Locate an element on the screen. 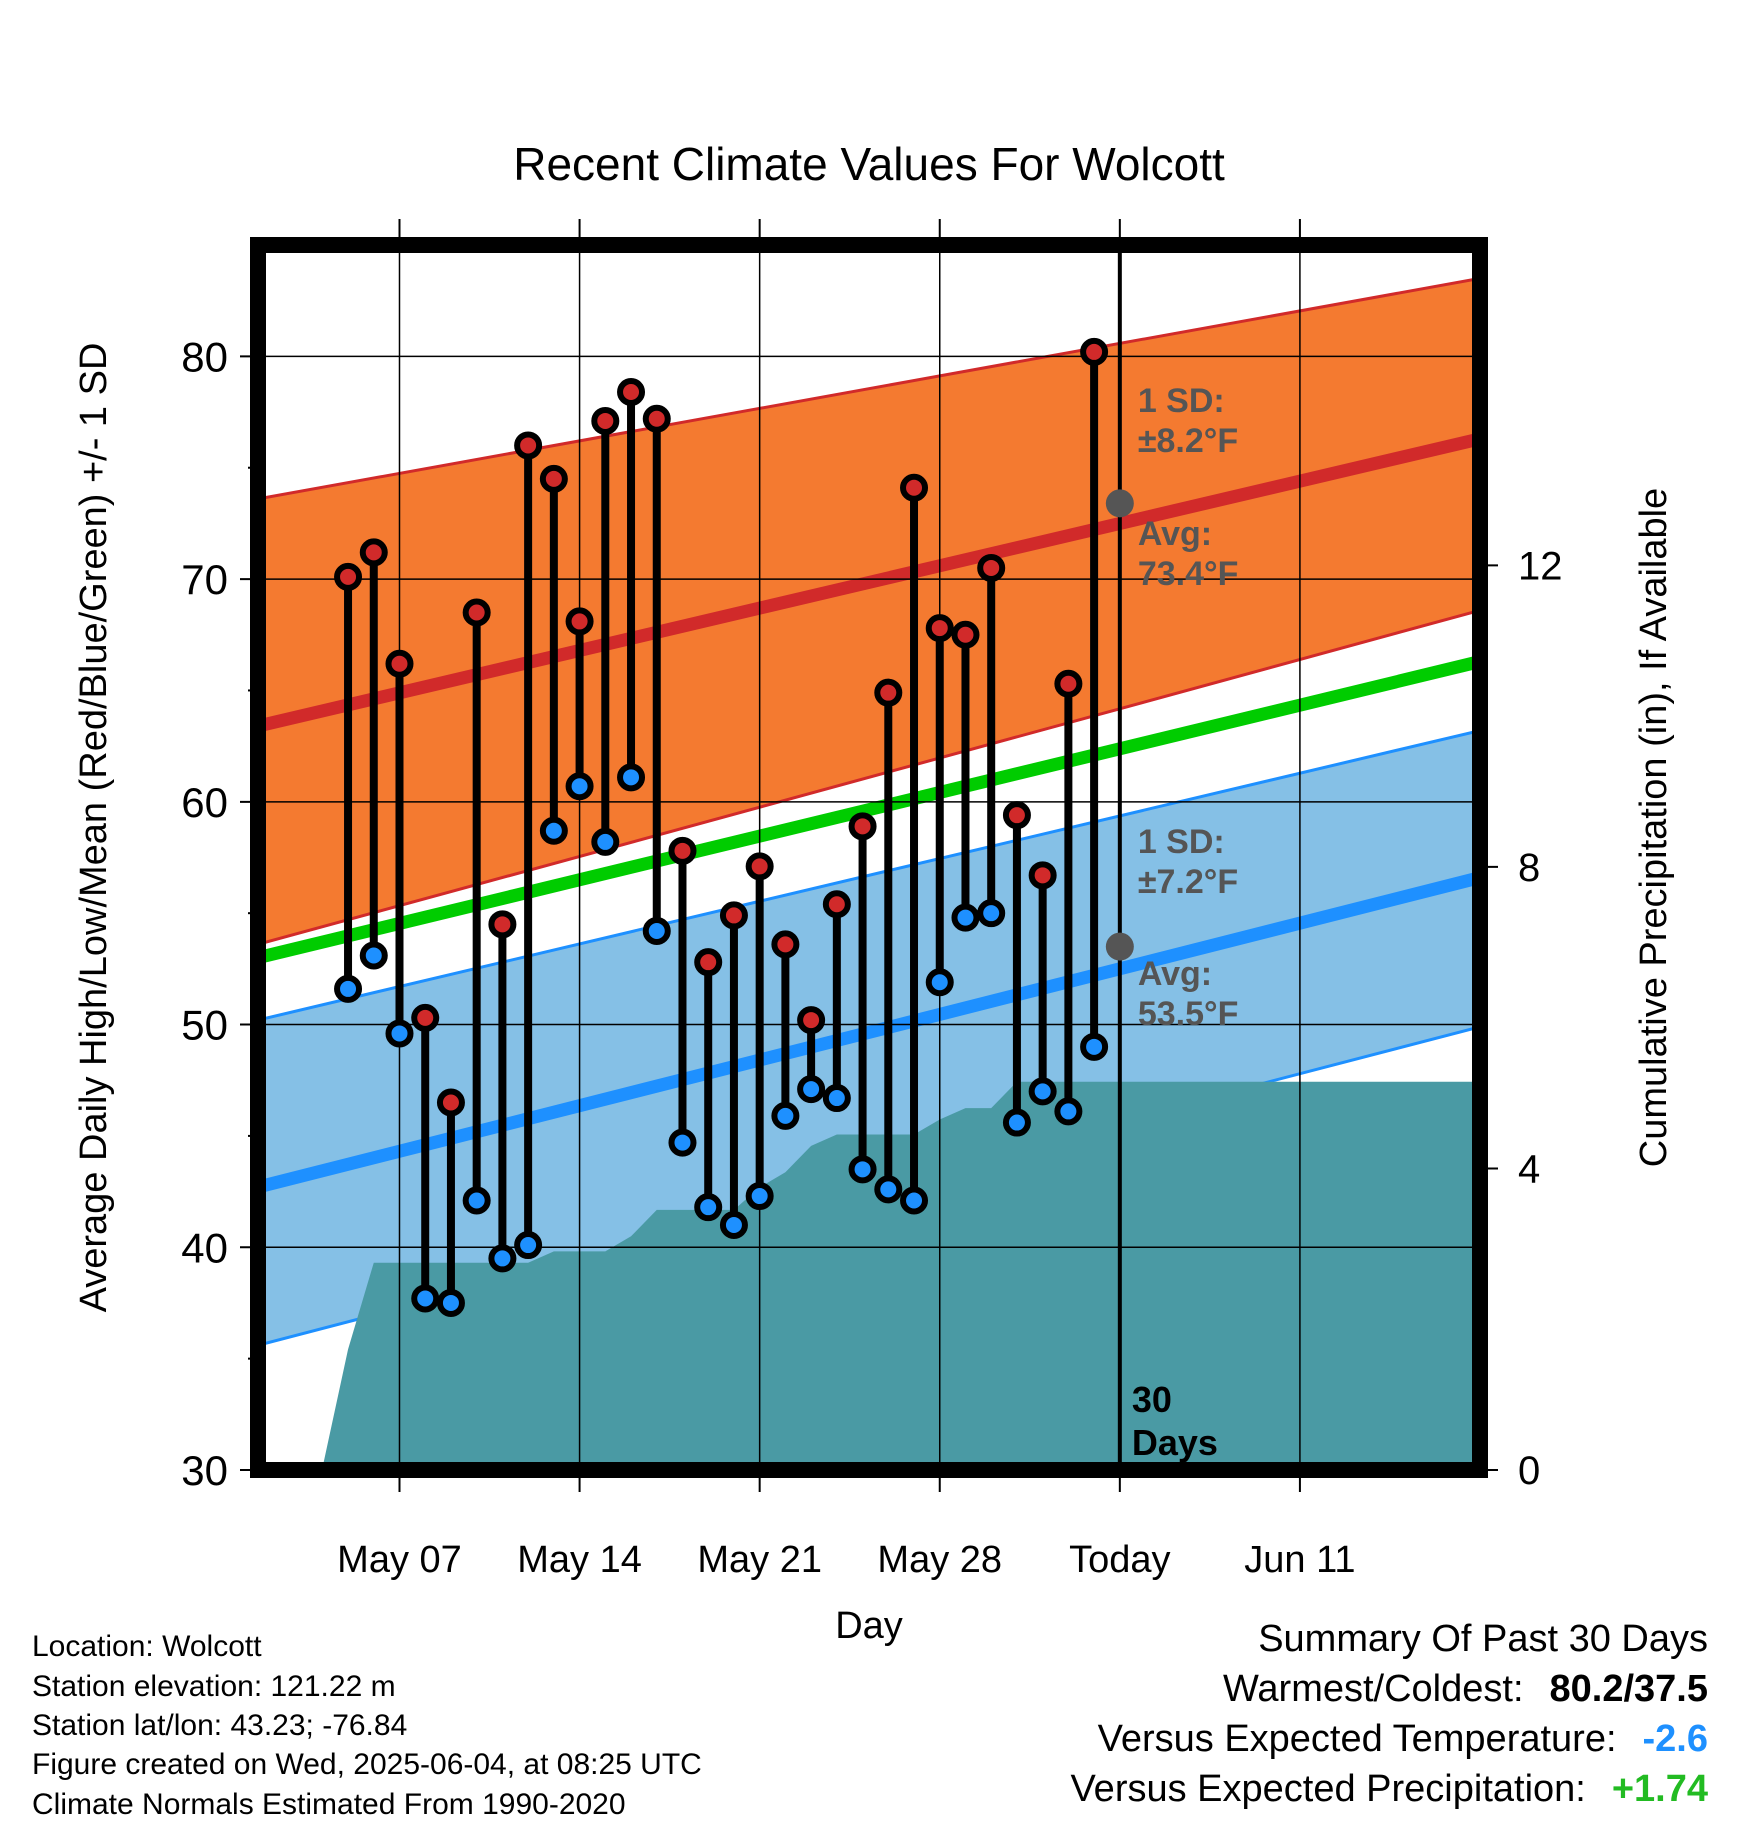 Image resolution: width=1748 pixels, height=1828 pixels. summary-warmest-coldest: Warmest/Coldest: 80.2/37.5 is located at coordinates (1465, 1689).